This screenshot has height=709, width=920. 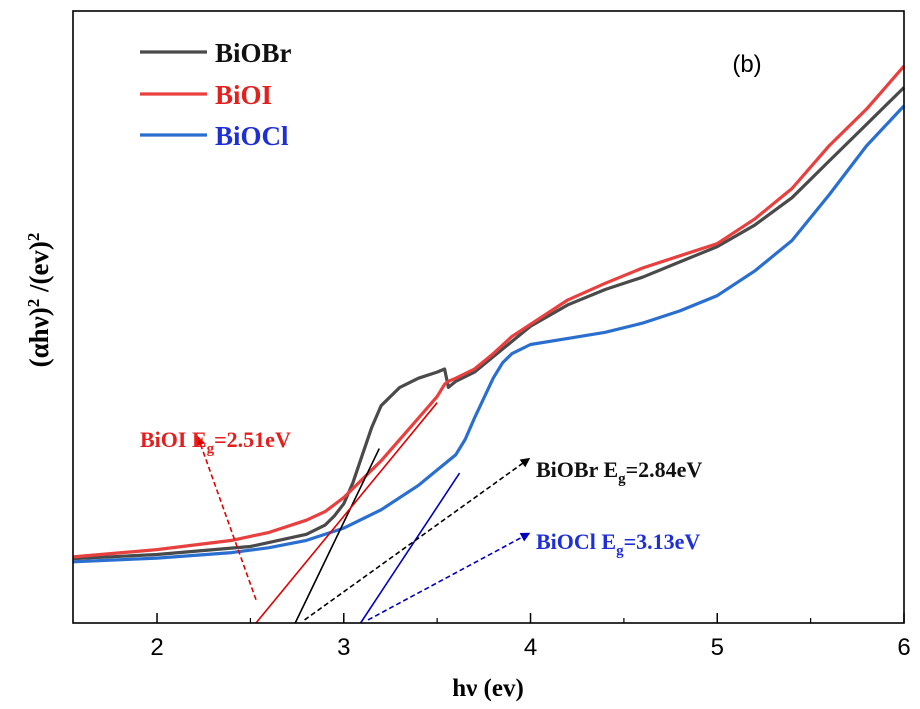 I want to click on annotation-biobr-sub: g, so click(x=622, y=479).